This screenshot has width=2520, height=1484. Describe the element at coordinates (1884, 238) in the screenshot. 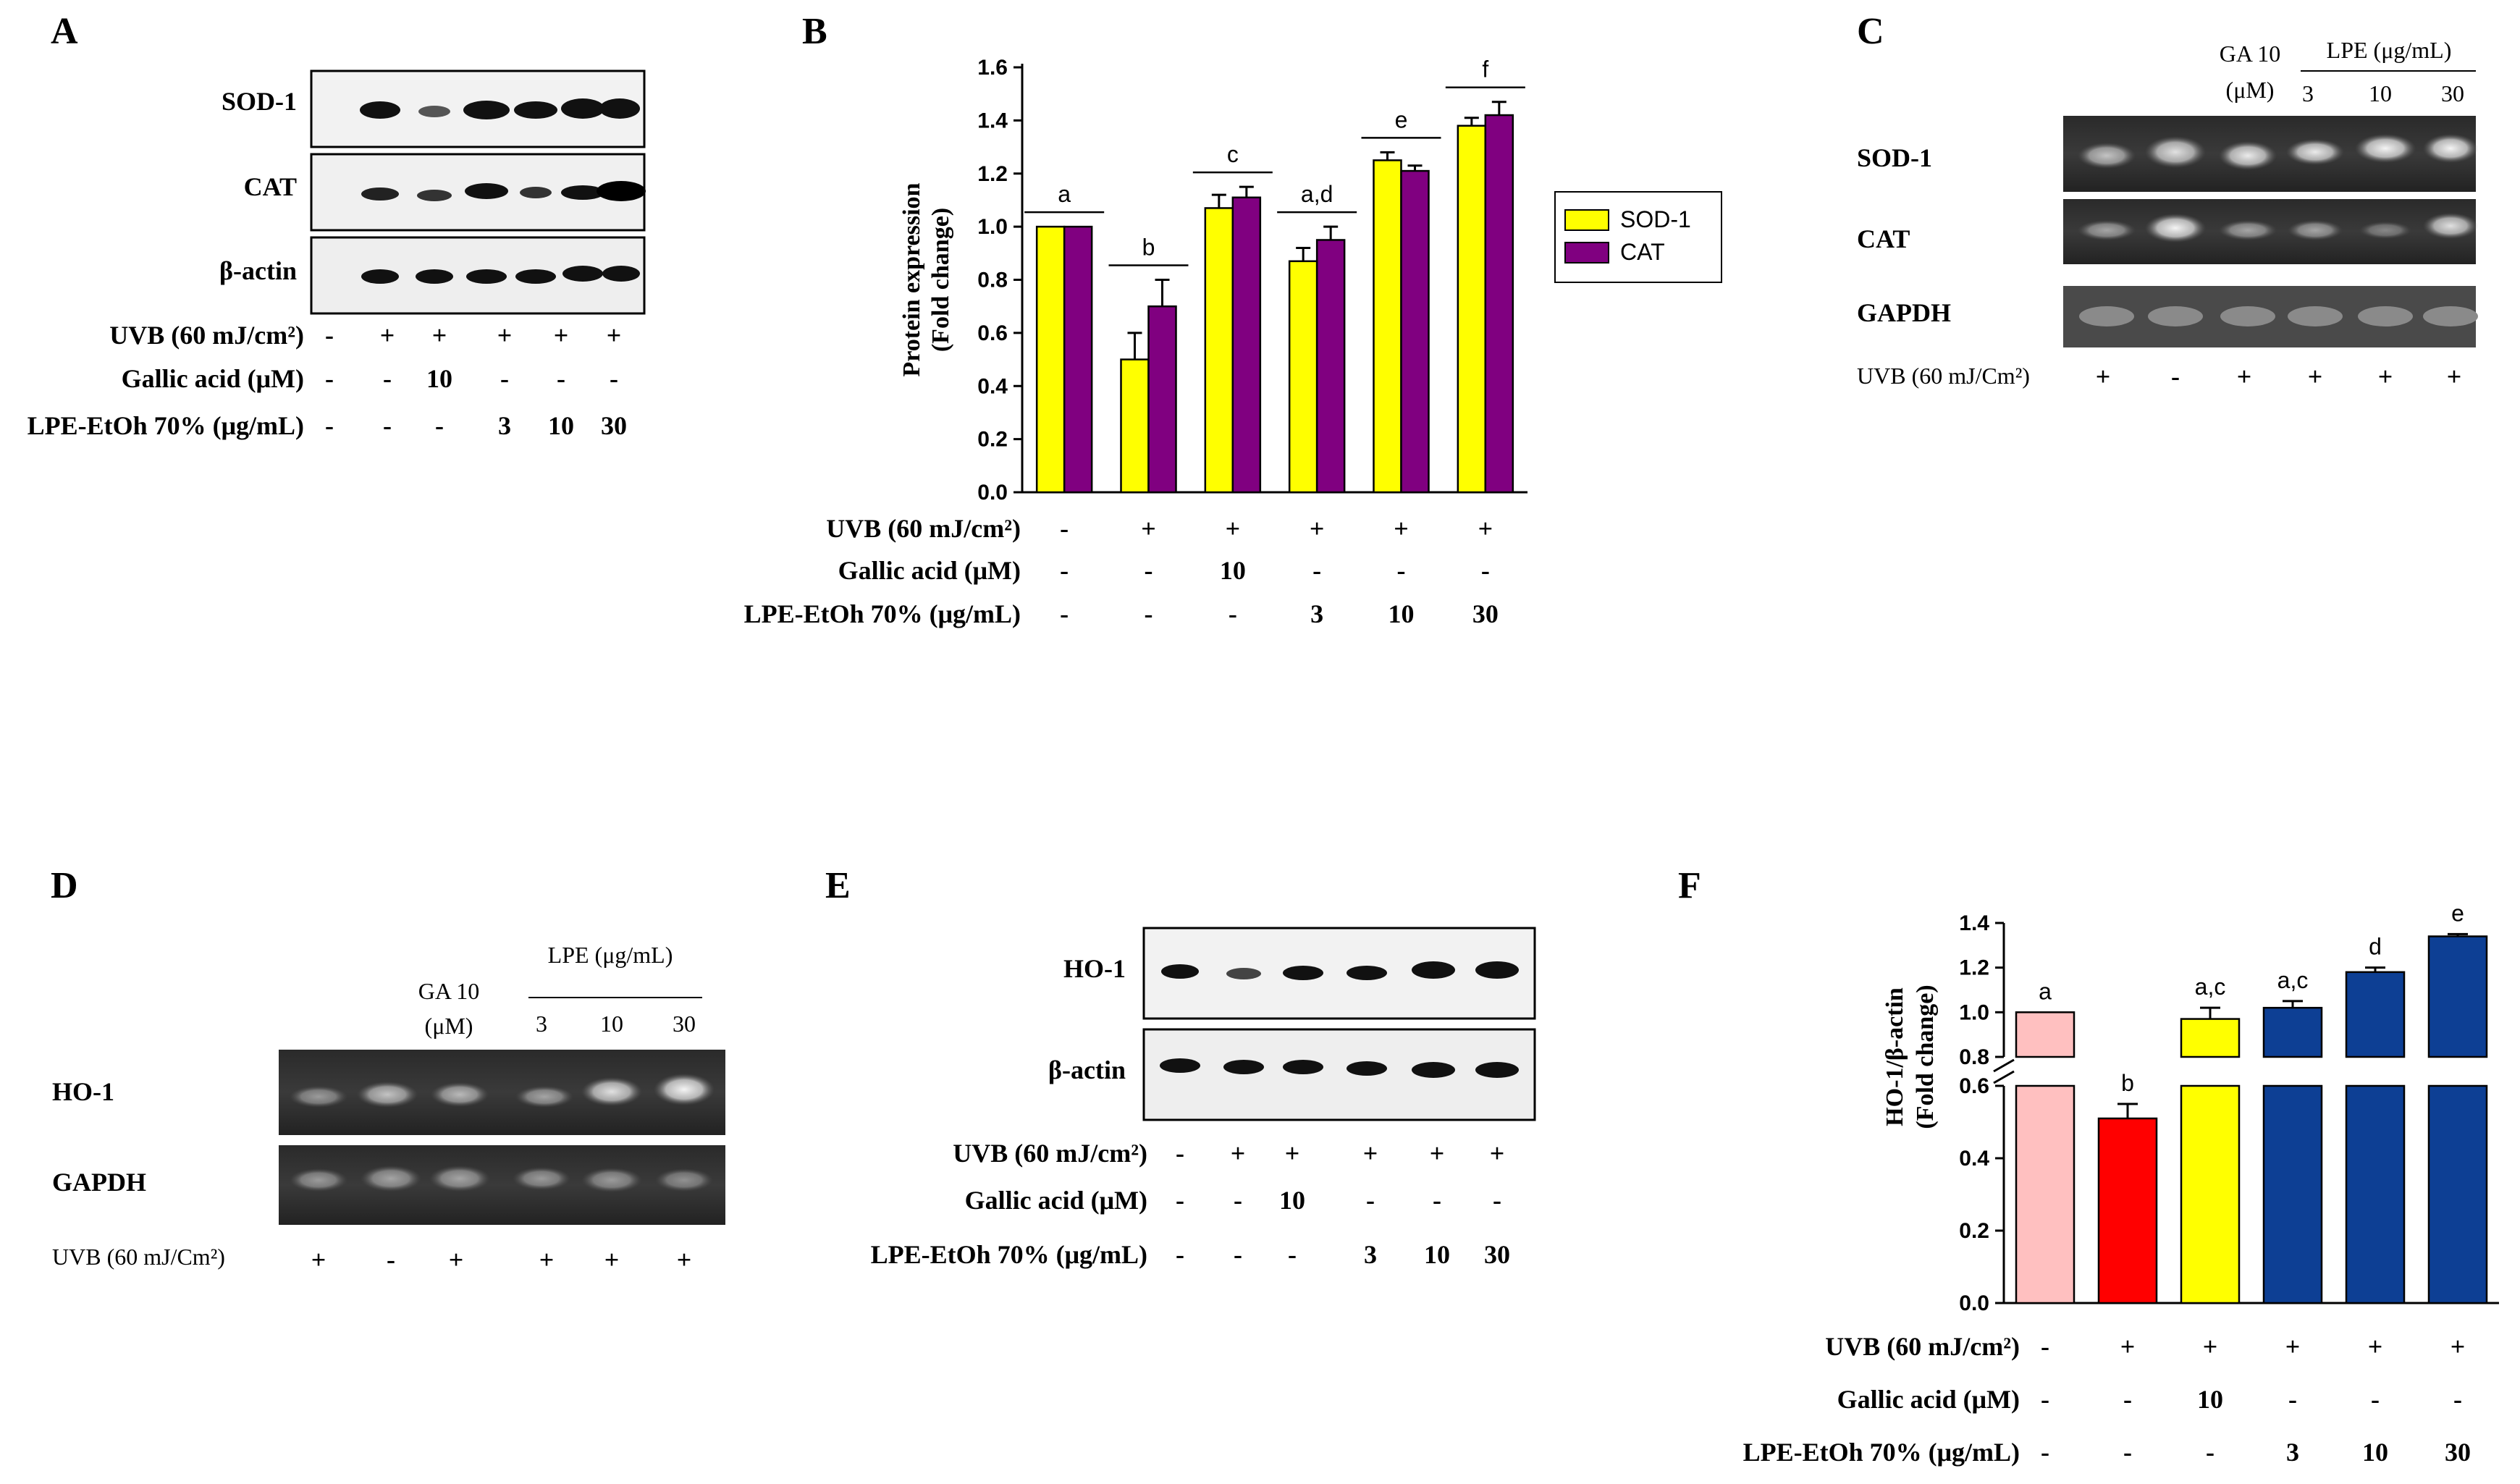

I see `gel-label-c-cat: CAT` at that location.